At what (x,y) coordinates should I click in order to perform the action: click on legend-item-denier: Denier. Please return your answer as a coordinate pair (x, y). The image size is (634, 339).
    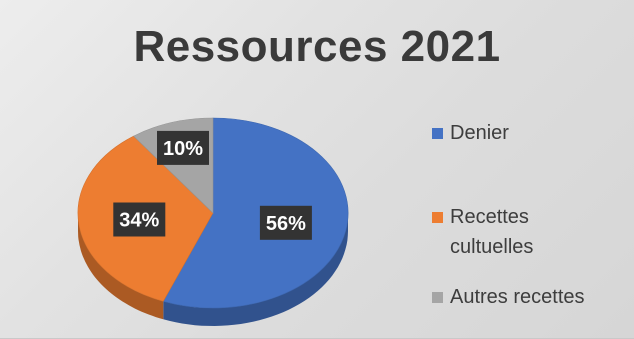
    Looking at the image, I should click on (470, 133).